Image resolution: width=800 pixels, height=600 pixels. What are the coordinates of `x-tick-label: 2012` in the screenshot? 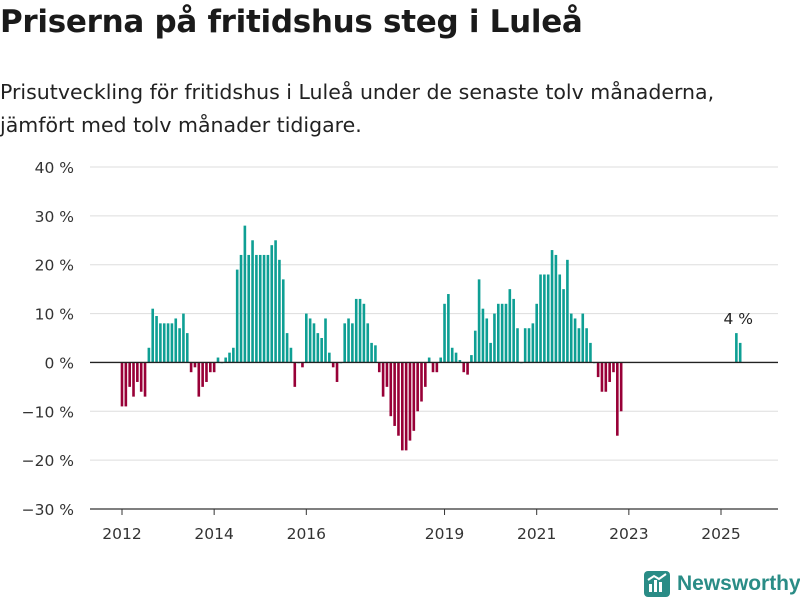 It's located at (121, 534).